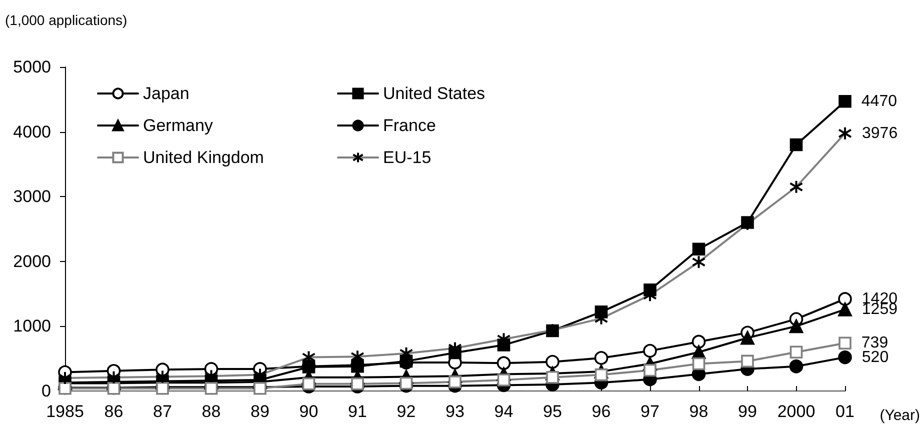 This screenshot has height=441, width=922. What do you see at coordinates (879, 101) in the screenshot?
I see `data-label: 4470` at bounding box center [879, 101].